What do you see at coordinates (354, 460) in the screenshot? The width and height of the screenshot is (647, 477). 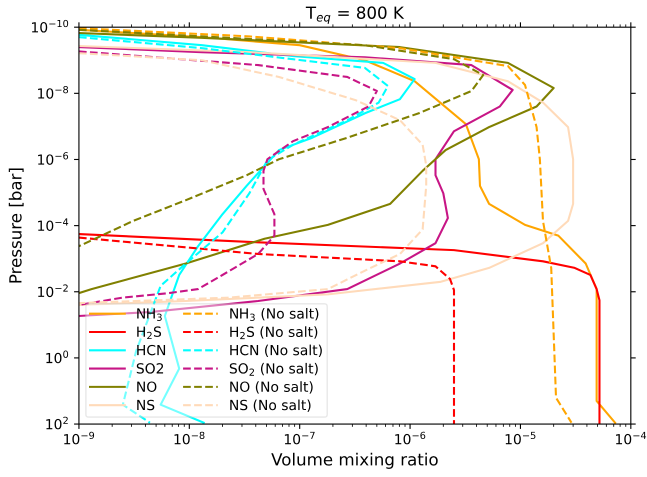 I see `x-axis-title: Volume mixing ratio` at bounding box center [354, 460].